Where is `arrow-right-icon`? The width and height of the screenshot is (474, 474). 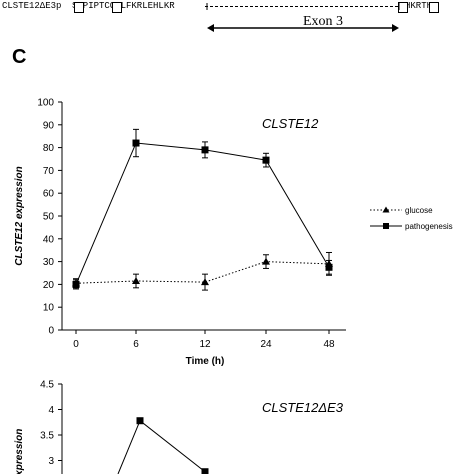
arrow-right-icon is located at coordinates (395, 28).